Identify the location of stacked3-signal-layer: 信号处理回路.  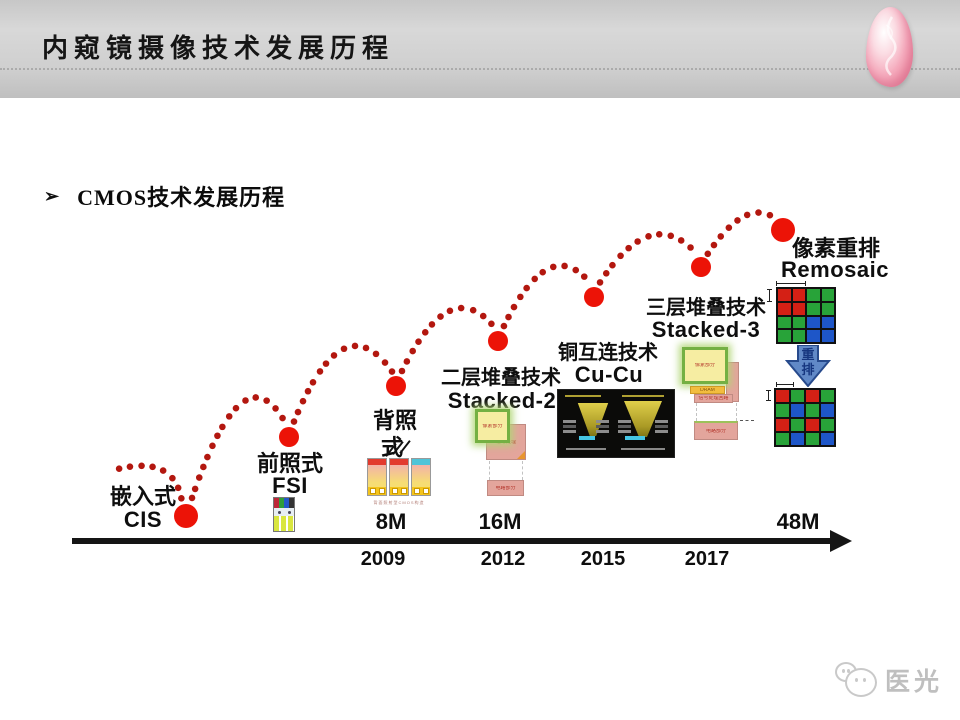
(713, 398).